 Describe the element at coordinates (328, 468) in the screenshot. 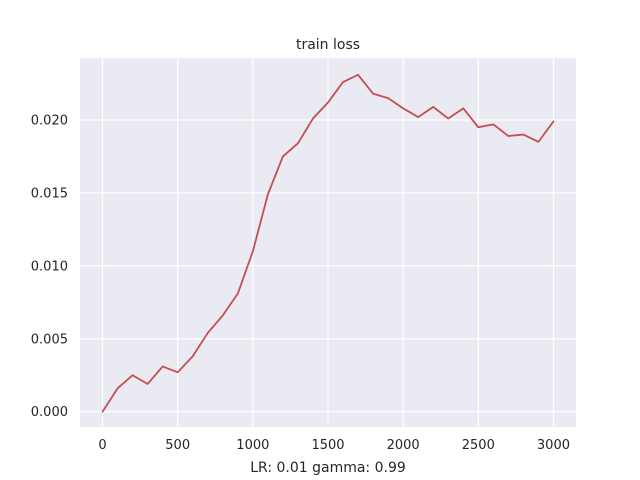

I see `x-axis-label: LR: 0.01 gamma: 0.99` at that location.